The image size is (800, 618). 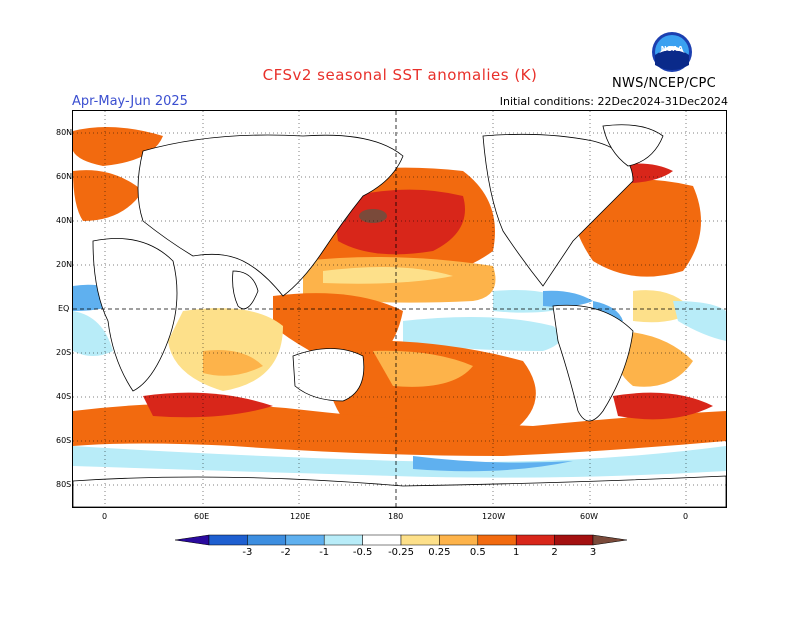 I want to click on lat-label-80s: 80S, so click(x=64, y=484).